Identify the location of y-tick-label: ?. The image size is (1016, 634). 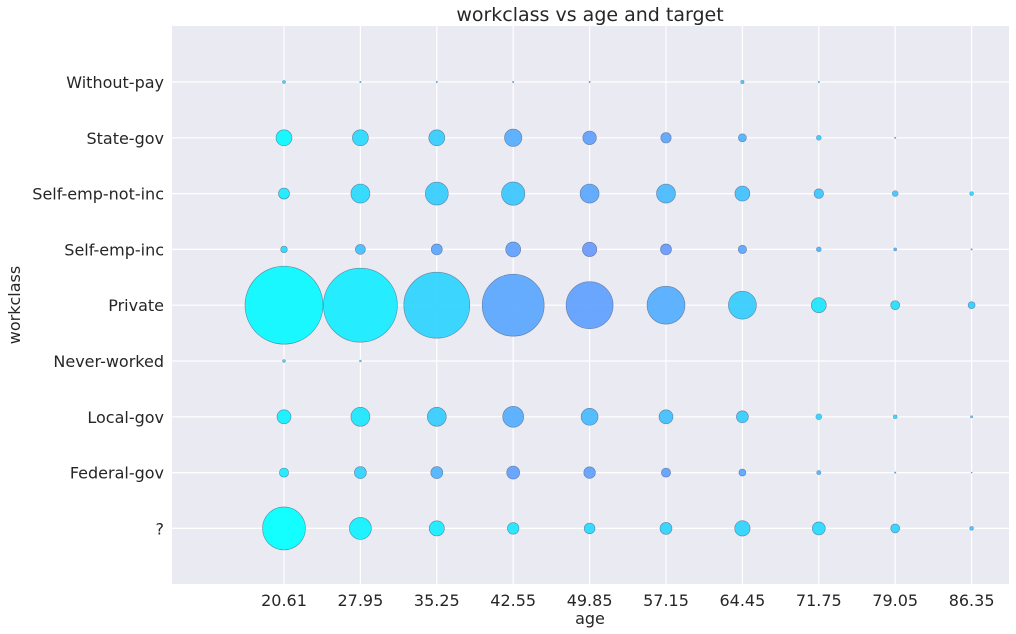
(160, 528).